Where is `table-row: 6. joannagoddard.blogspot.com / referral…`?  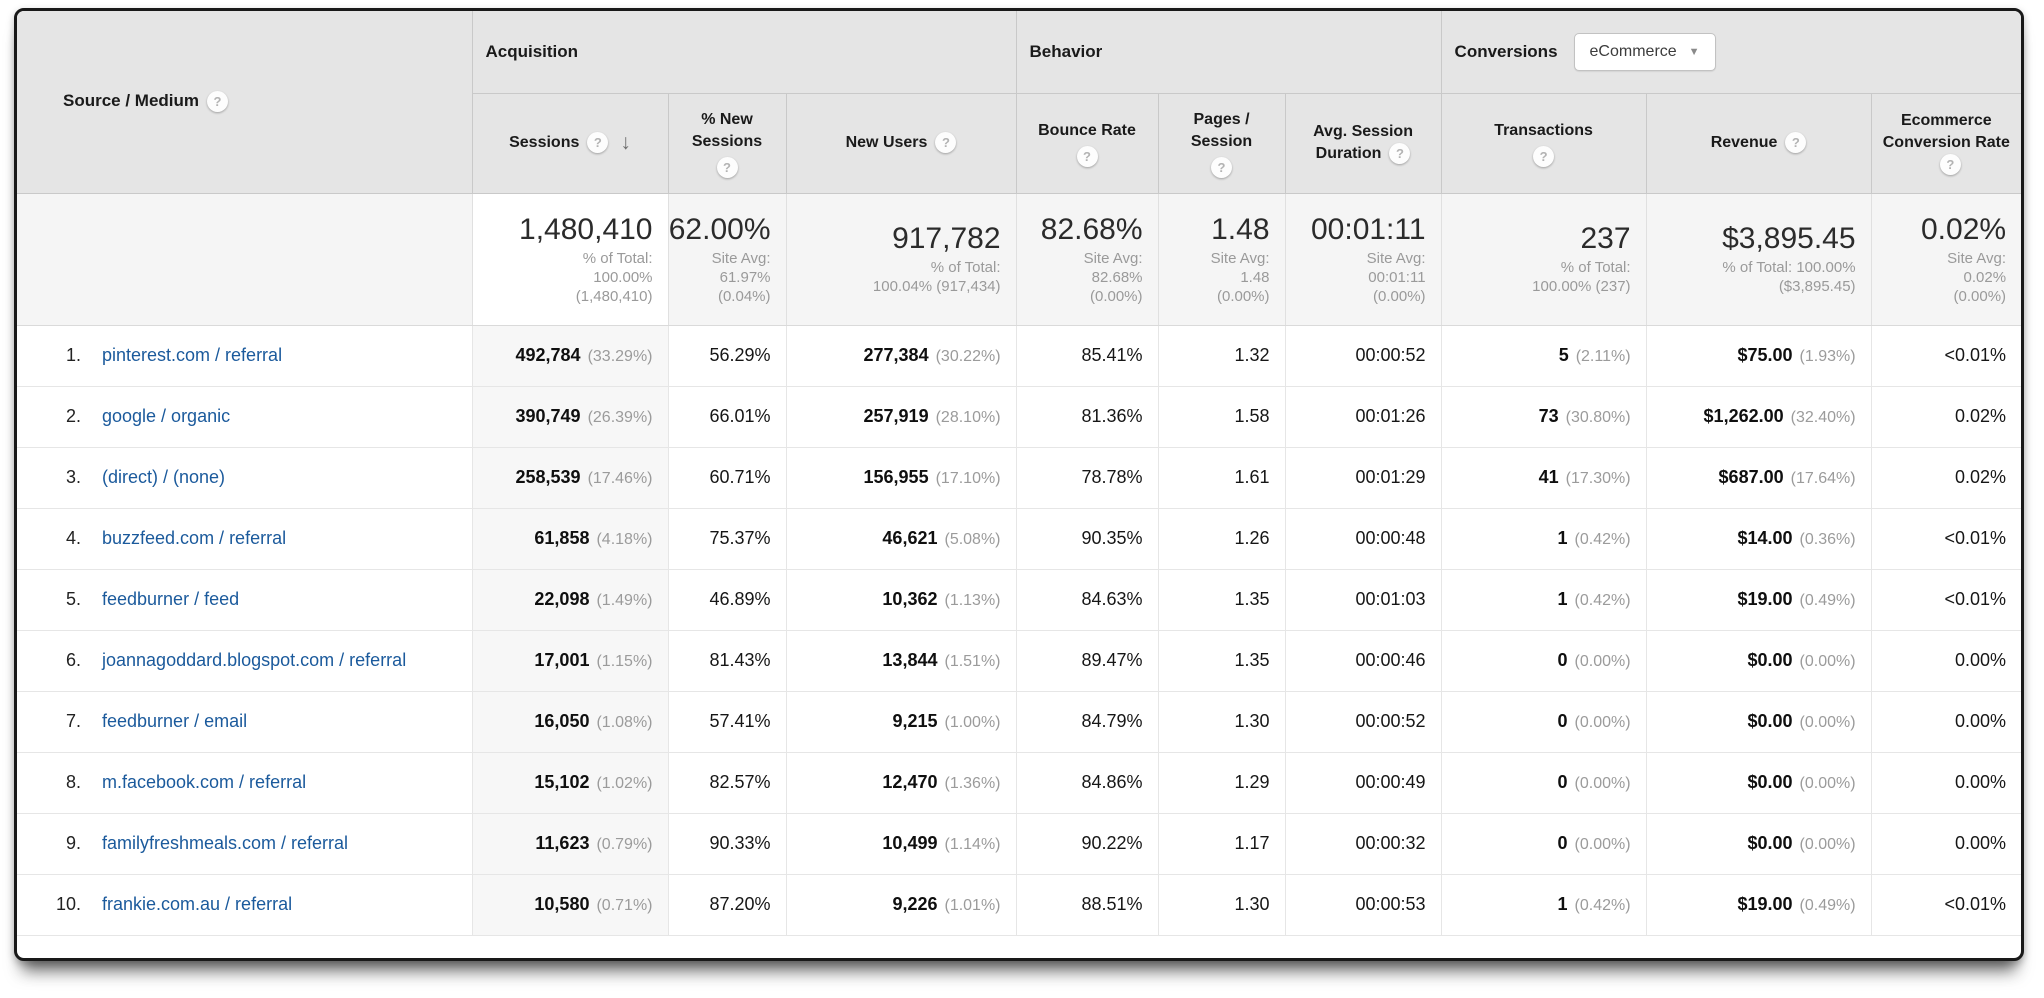
table-row: 6. joannagoddard.blogspot.com / referral… is located at coordinates (1019, 661).